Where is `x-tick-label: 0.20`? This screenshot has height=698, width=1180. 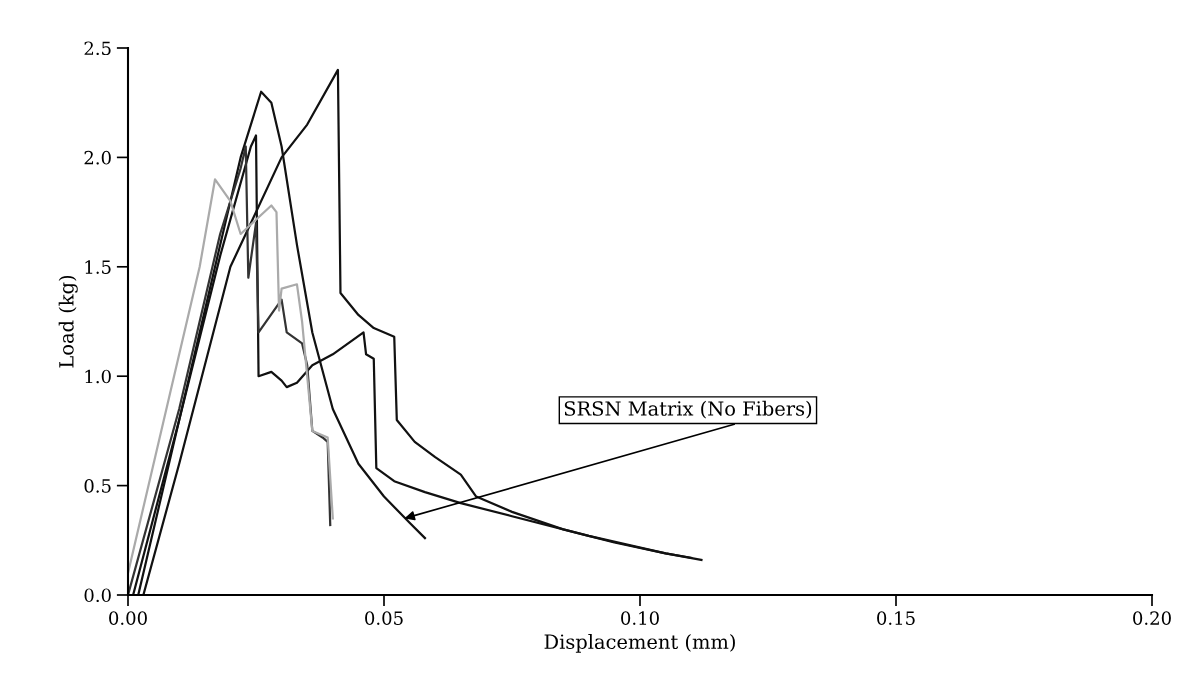
x-tick-label: 0.20 is located at coordinates (1152, 618).